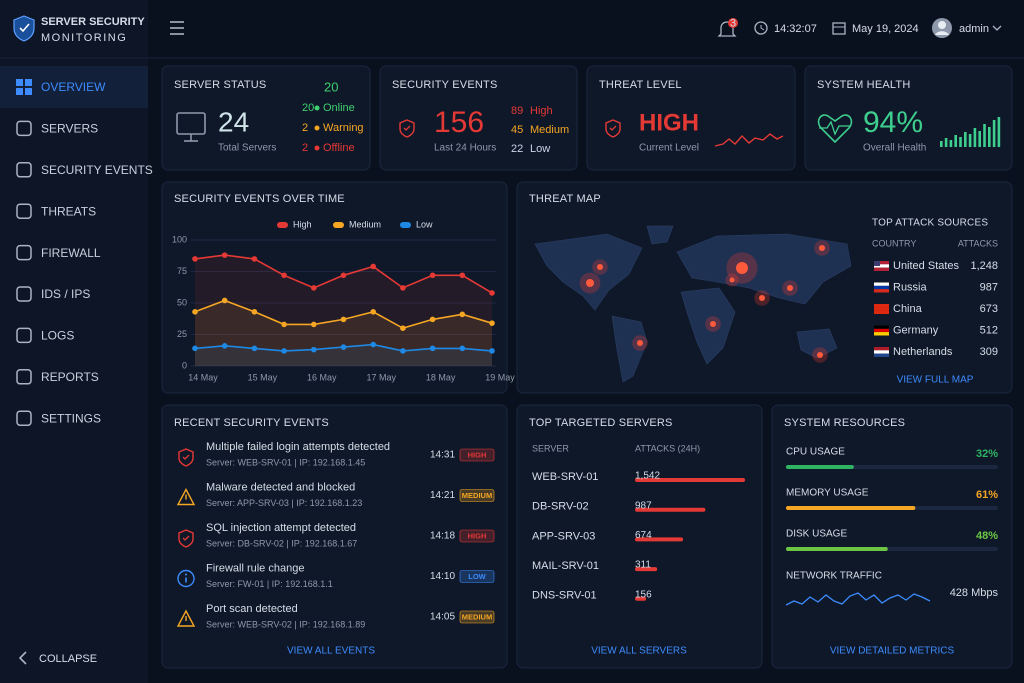  I want to click on events-label: Last 24 Hours, so click(465, 148).